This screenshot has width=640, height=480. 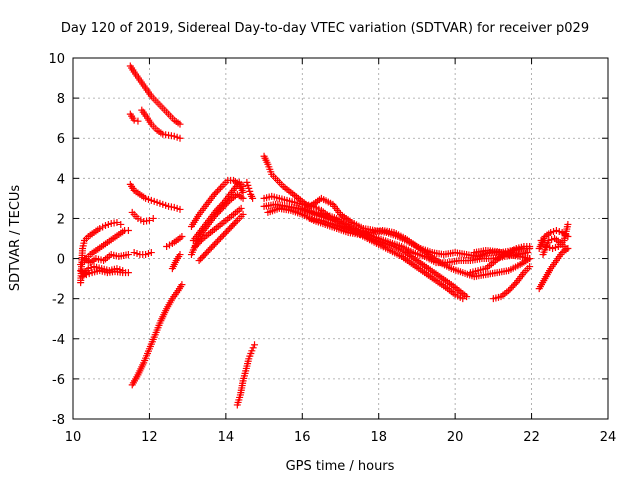 I want to click on x-tick-label: 20, so click(x=455, y=437).